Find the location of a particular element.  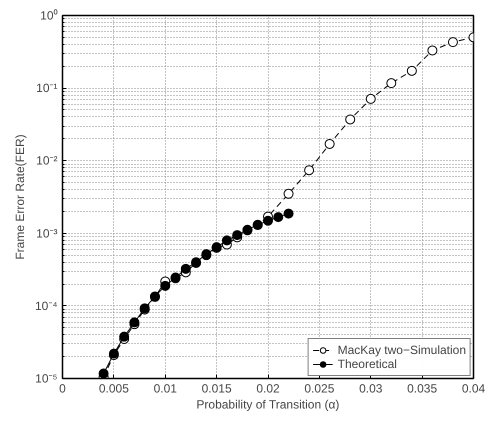

y-tick-label: 10⁻¹ is located at coordinates (47, 88).